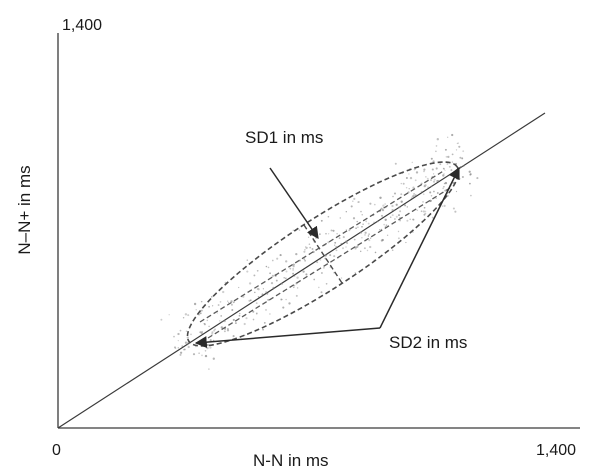 This screenshot has height=472, width=593. Describe the element at coordinates (556, 450) in the screenshot. I see `x-axis-max-label: 1,400` at that location.